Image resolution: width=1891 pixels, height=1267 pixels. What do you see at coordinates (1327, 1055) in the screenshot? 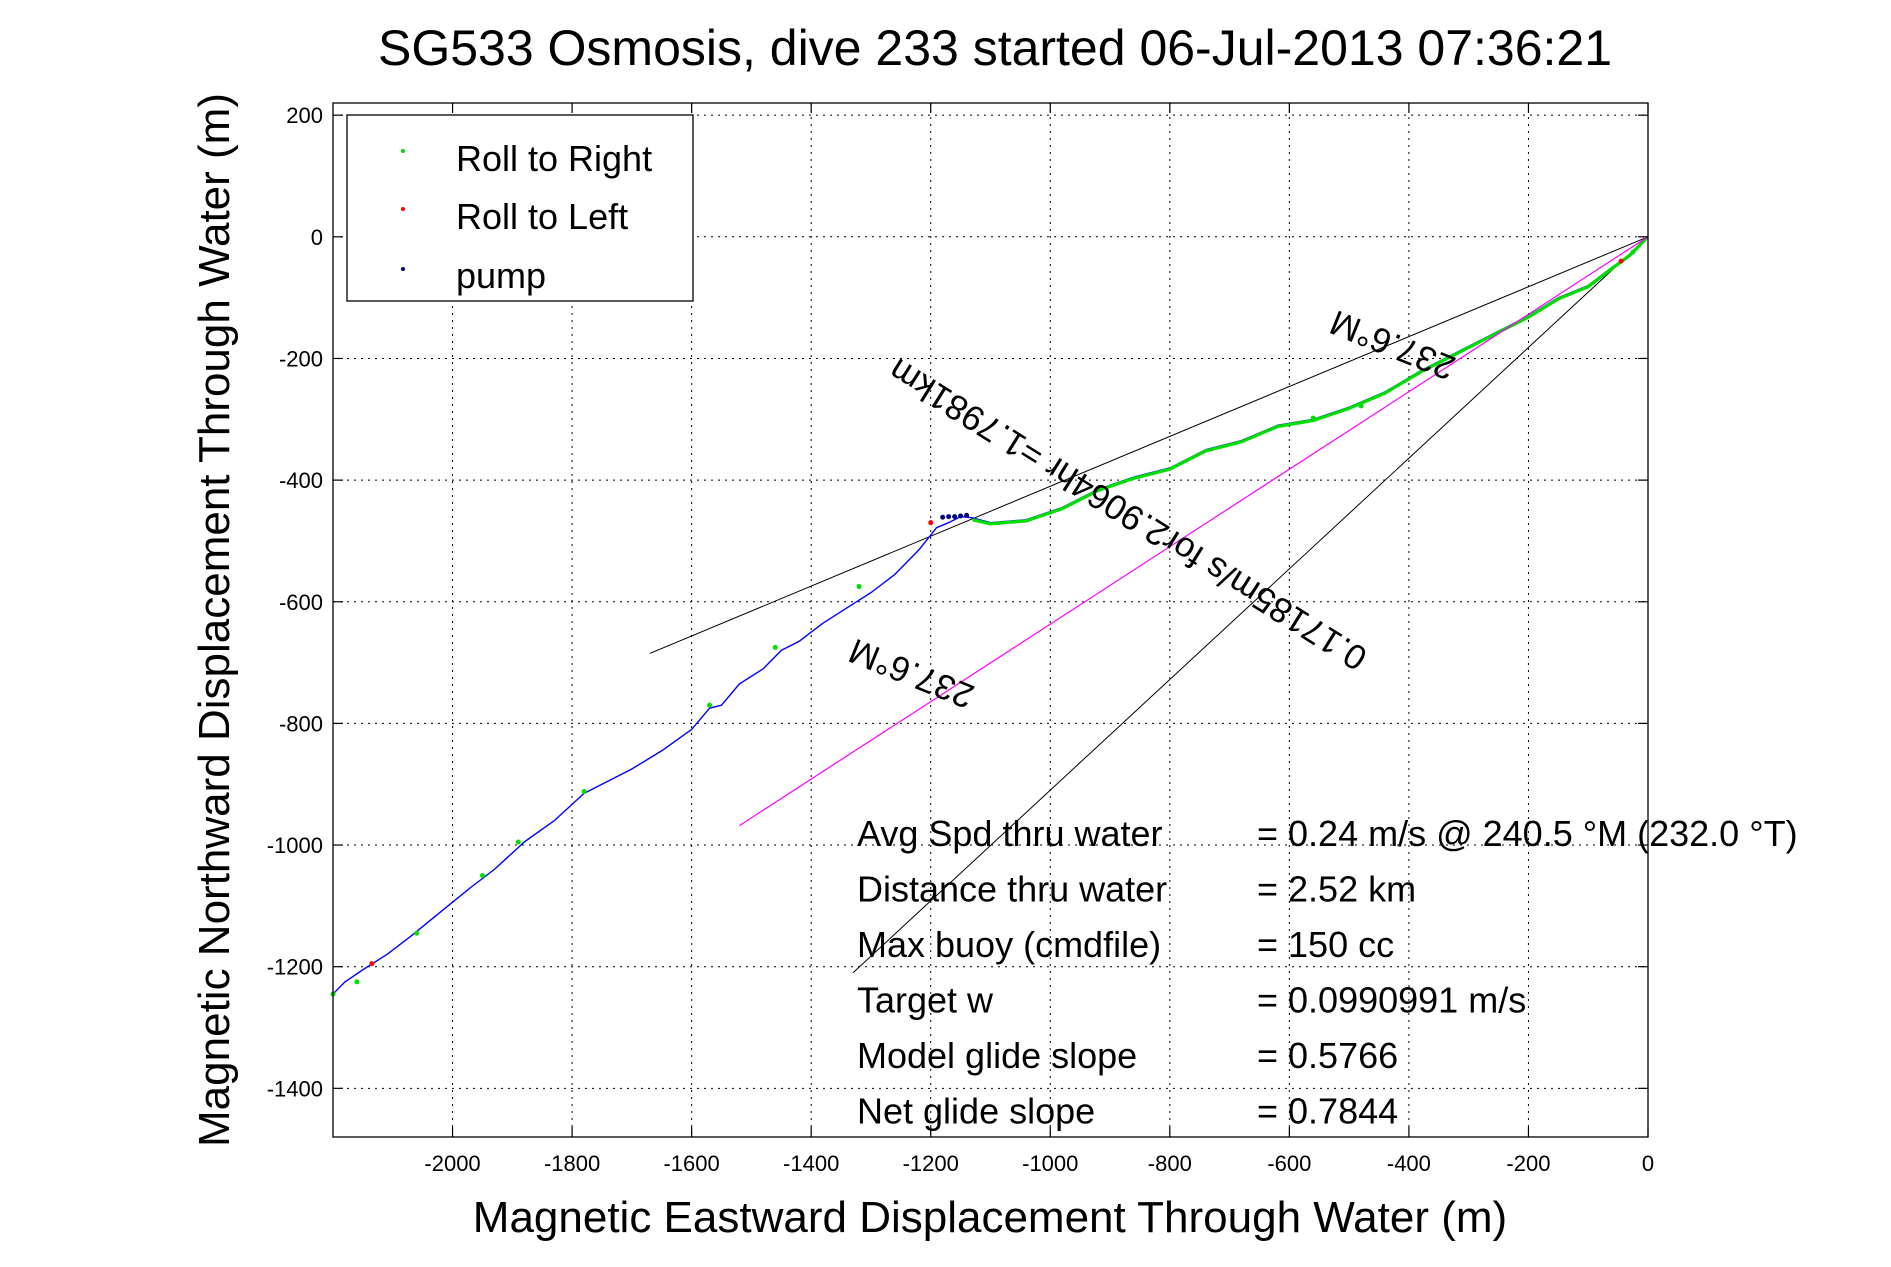
I see `stat-value: = 0.5766` at bounding box center [1327, 1055].